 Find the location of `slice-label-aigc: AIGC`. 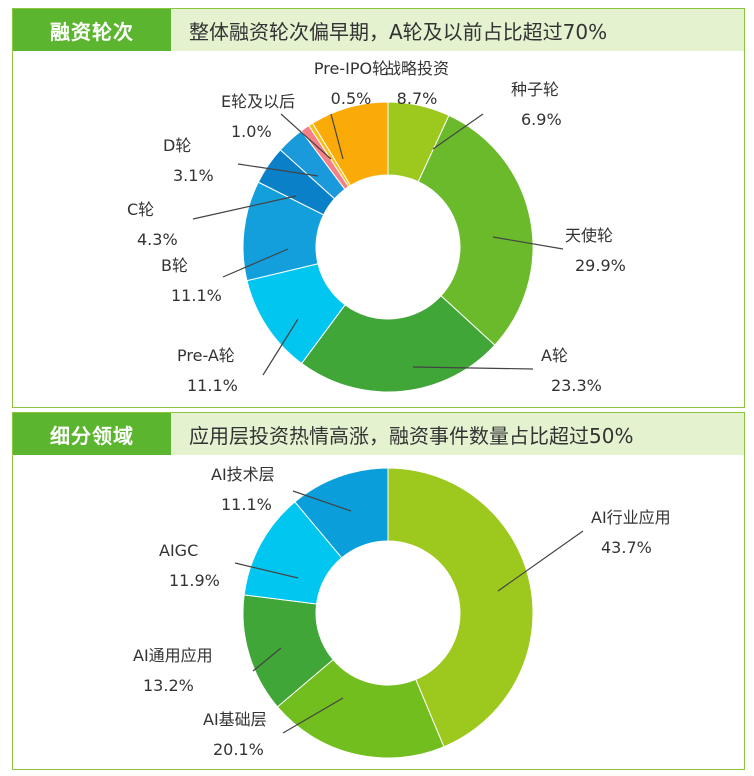

slice-label-aigc: AIGC is located at coordinates (178, 550).